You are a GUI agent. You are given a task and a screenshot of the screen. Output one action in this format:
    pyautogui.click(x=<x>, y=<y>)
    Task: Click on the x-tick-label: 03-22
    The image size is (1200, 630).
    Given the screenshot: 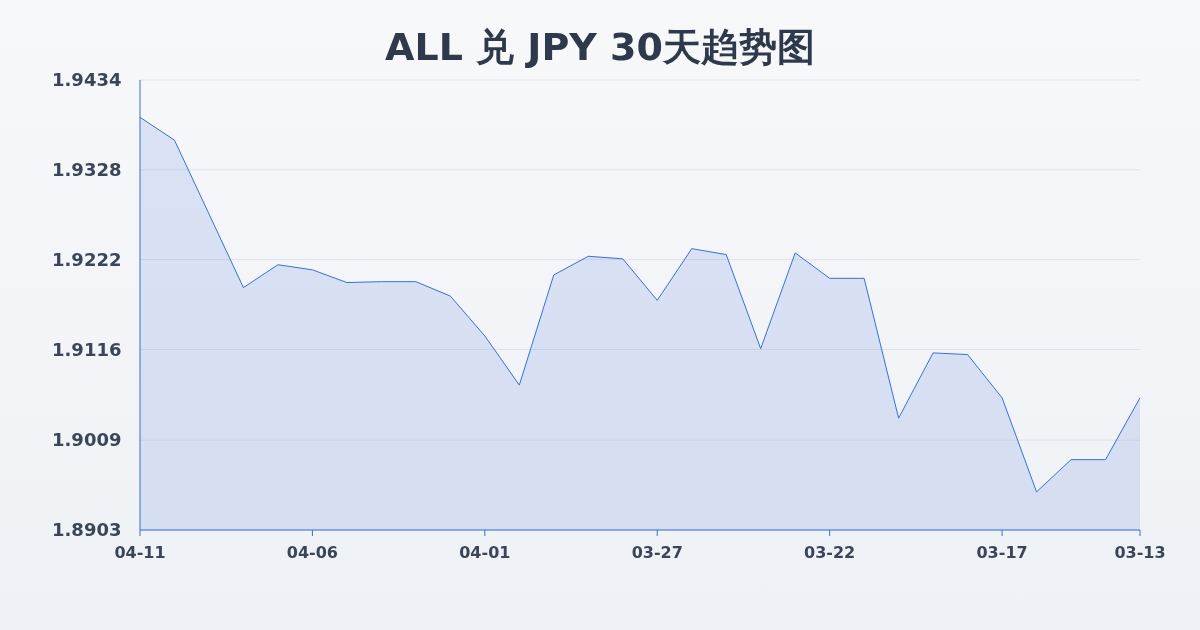 What is the action you would take?
    pyautogui.click(x=830, y=552)
    